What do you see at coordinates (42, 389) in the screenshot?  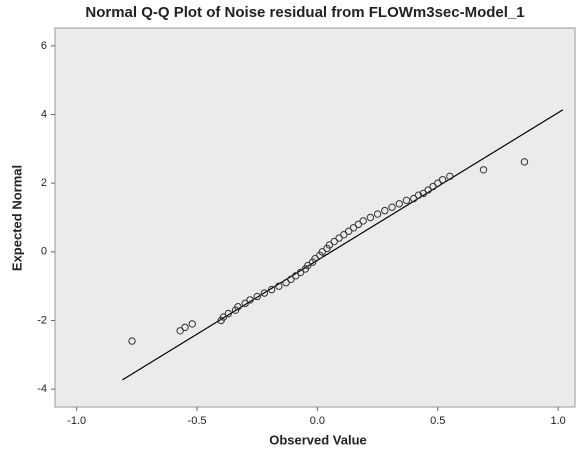 I see `y-tick-label: -4` at bounding box center [42, 389].